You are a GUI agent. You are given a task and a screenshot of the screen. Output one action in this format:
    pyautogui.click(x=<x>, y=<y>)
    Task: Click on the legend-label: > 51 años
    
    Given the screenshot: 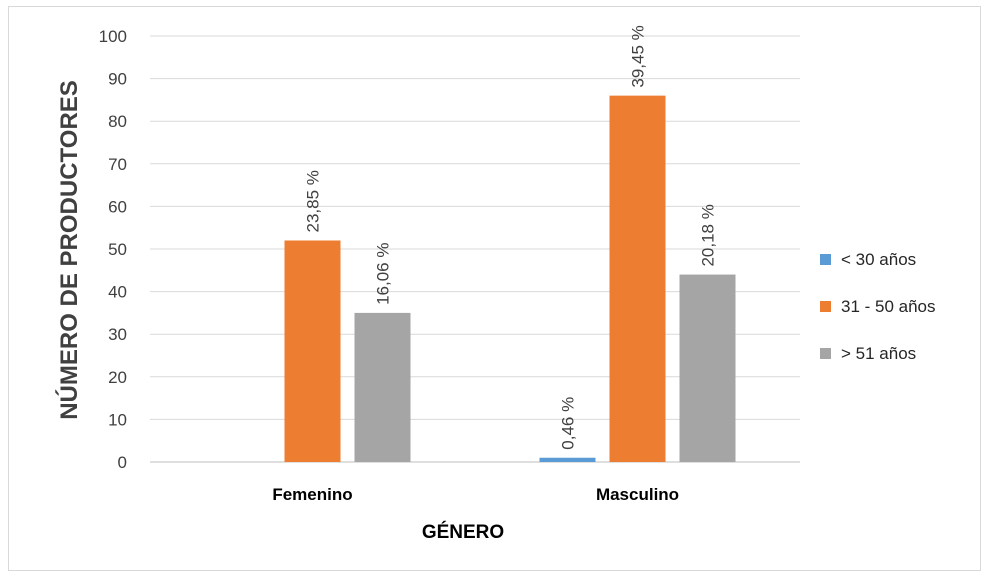 What is the action you would take?
    pyautogui.click(x=879, y=353)
    